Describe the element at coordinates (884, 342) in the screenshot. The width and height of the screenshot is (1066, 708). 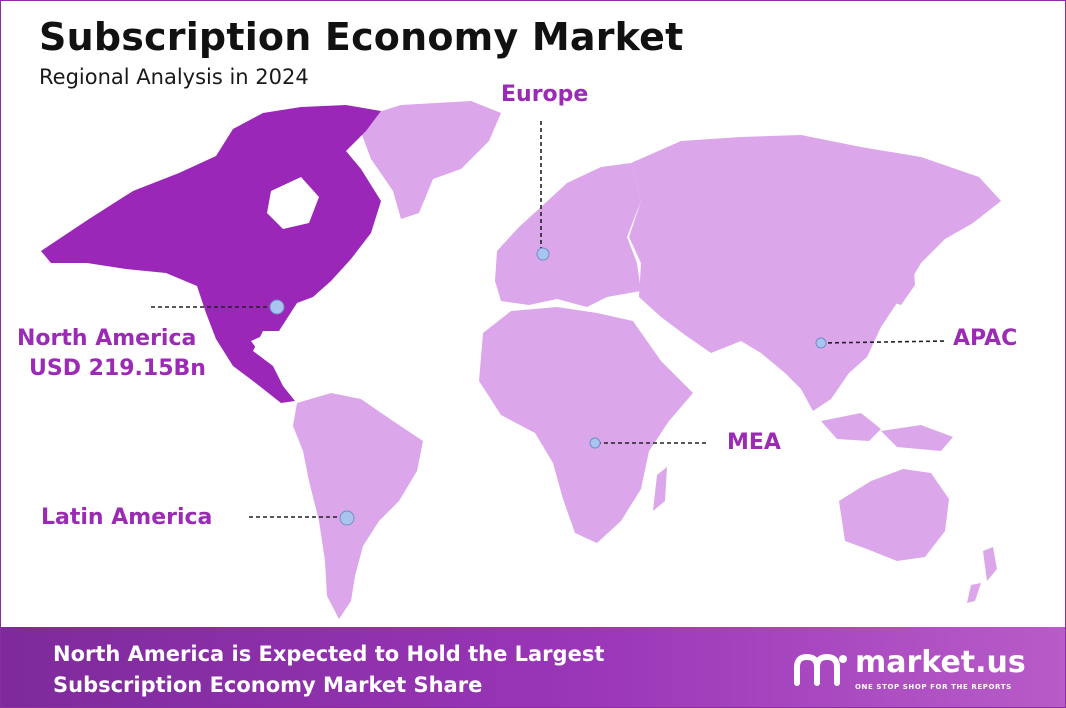
I see `apac-leader-line` at that location.